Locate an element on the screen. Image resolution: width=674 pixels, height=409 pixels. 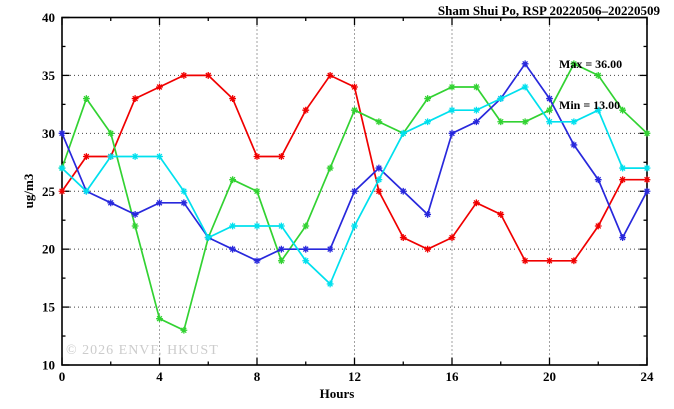
x-tick-label: 8 is located at coordinates (257, 376).